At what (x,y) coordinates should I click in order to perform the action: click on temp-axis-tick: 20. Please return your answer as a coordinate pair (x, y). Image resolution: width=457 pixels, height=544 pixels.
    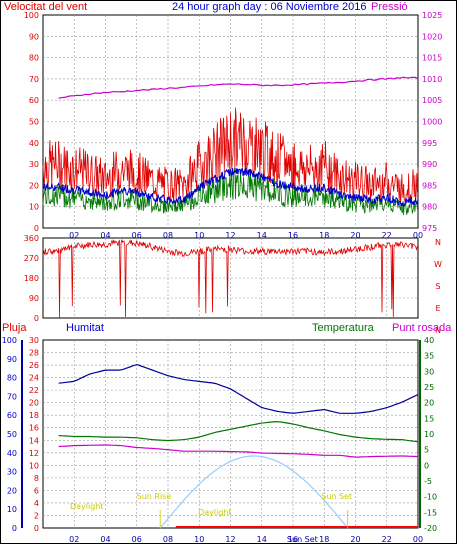
    Looking at the image, I should click on (429, 403).